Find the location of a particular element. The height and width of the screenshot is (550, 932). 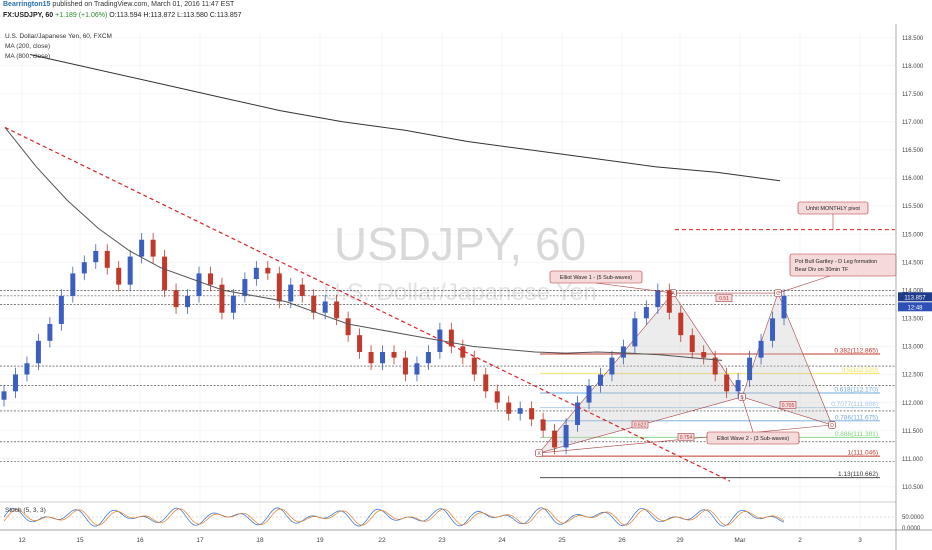

last-price-tag is located at coordinates (915, 297).